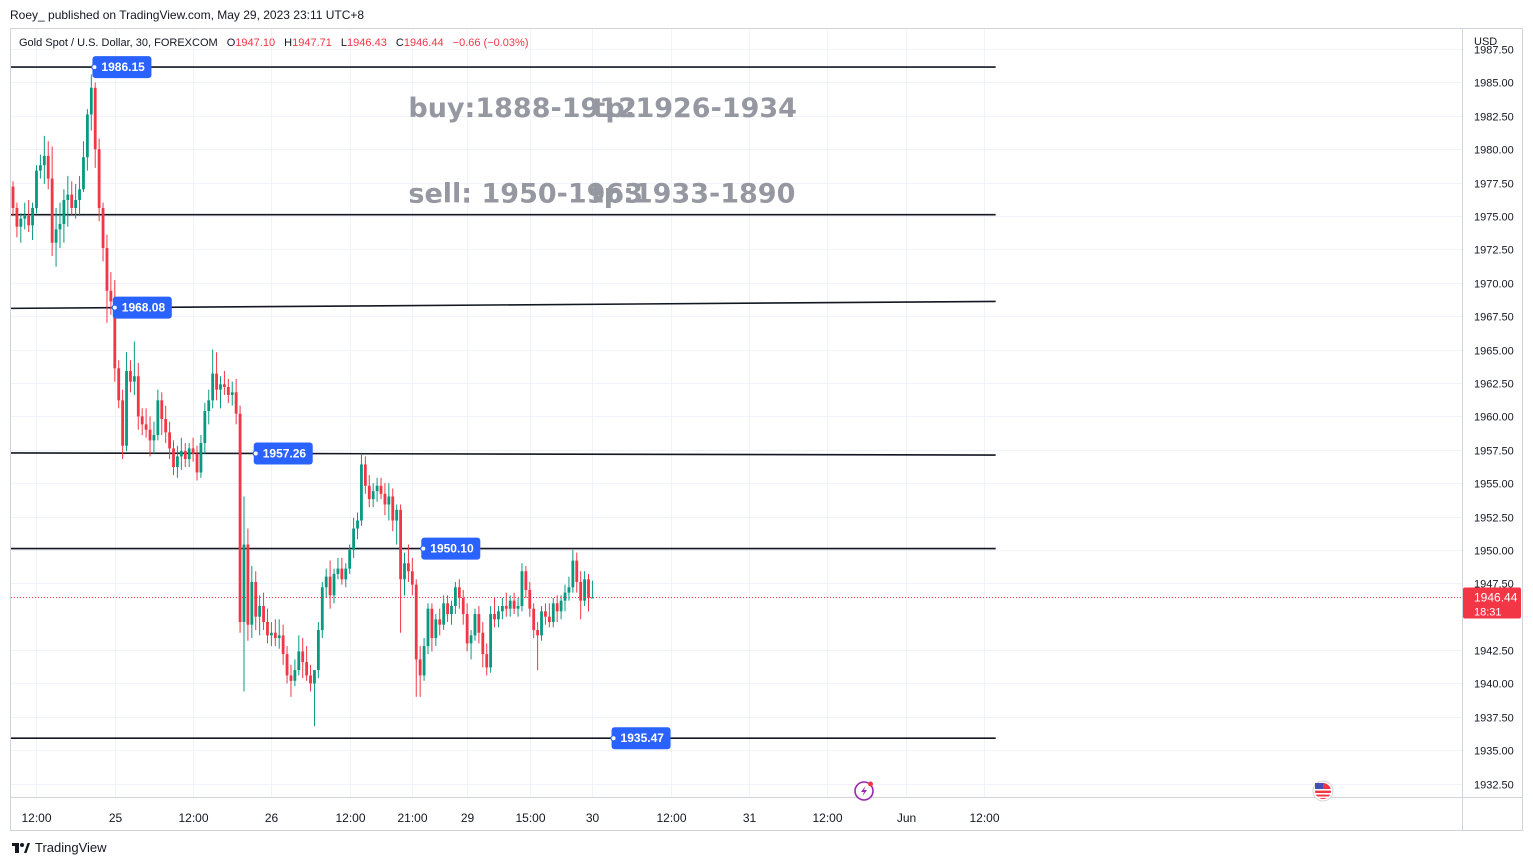 Image resolution: width=1533 pixels, height=867 pixels. Describe the element at coordinates (750, 818) in the screenshot. I see `time-tick-label: 31` at that location.